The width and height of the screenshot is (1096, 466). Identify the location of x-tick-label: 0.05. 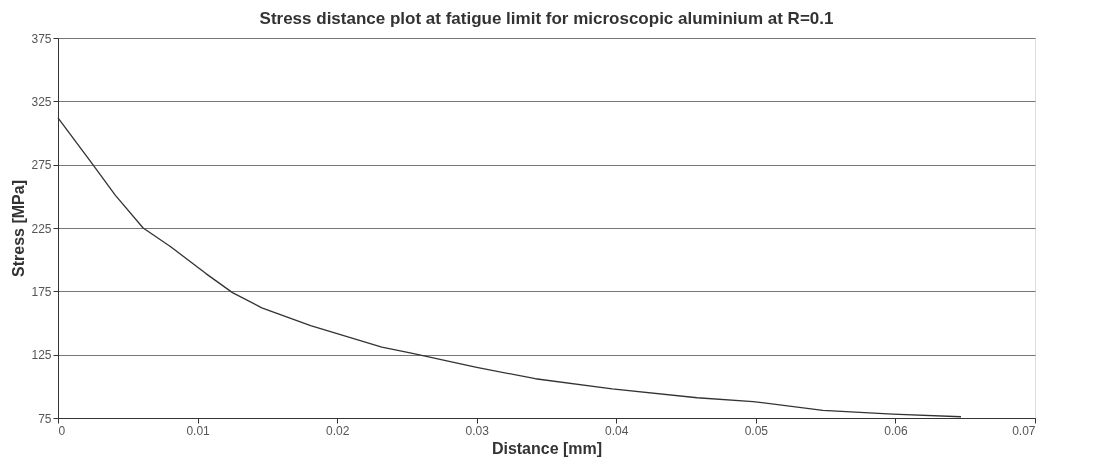
(756, 430).